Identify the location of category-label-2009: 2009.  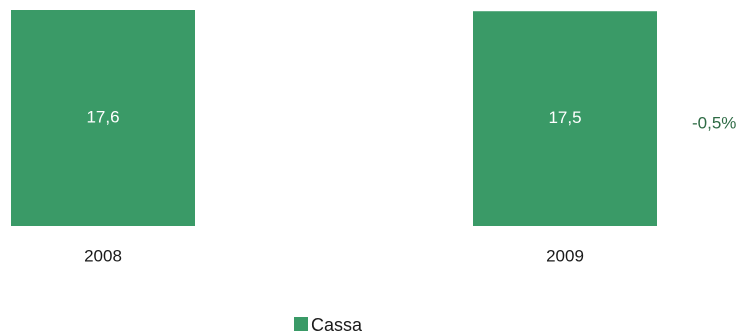
(565, 255).